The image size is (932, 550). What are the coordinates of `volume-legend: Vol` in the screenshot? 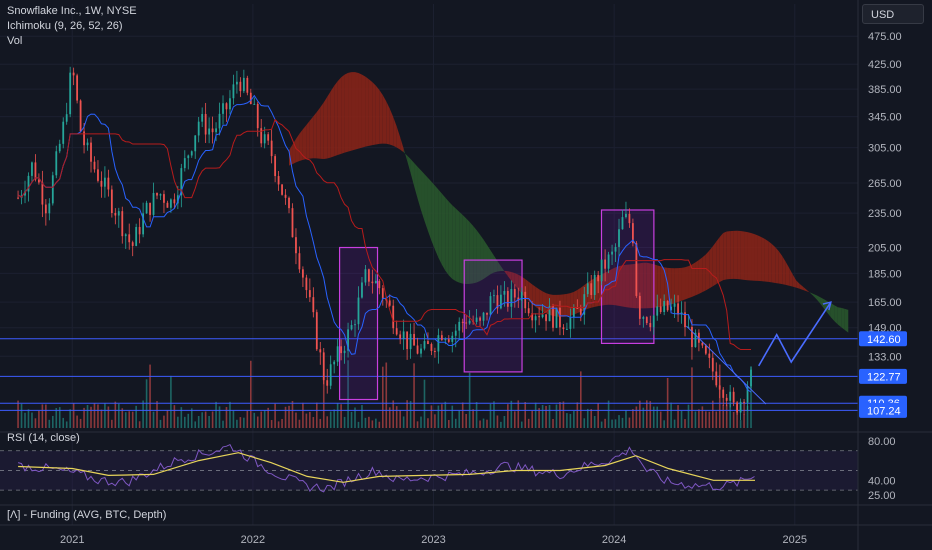 It's located at (15, 41).